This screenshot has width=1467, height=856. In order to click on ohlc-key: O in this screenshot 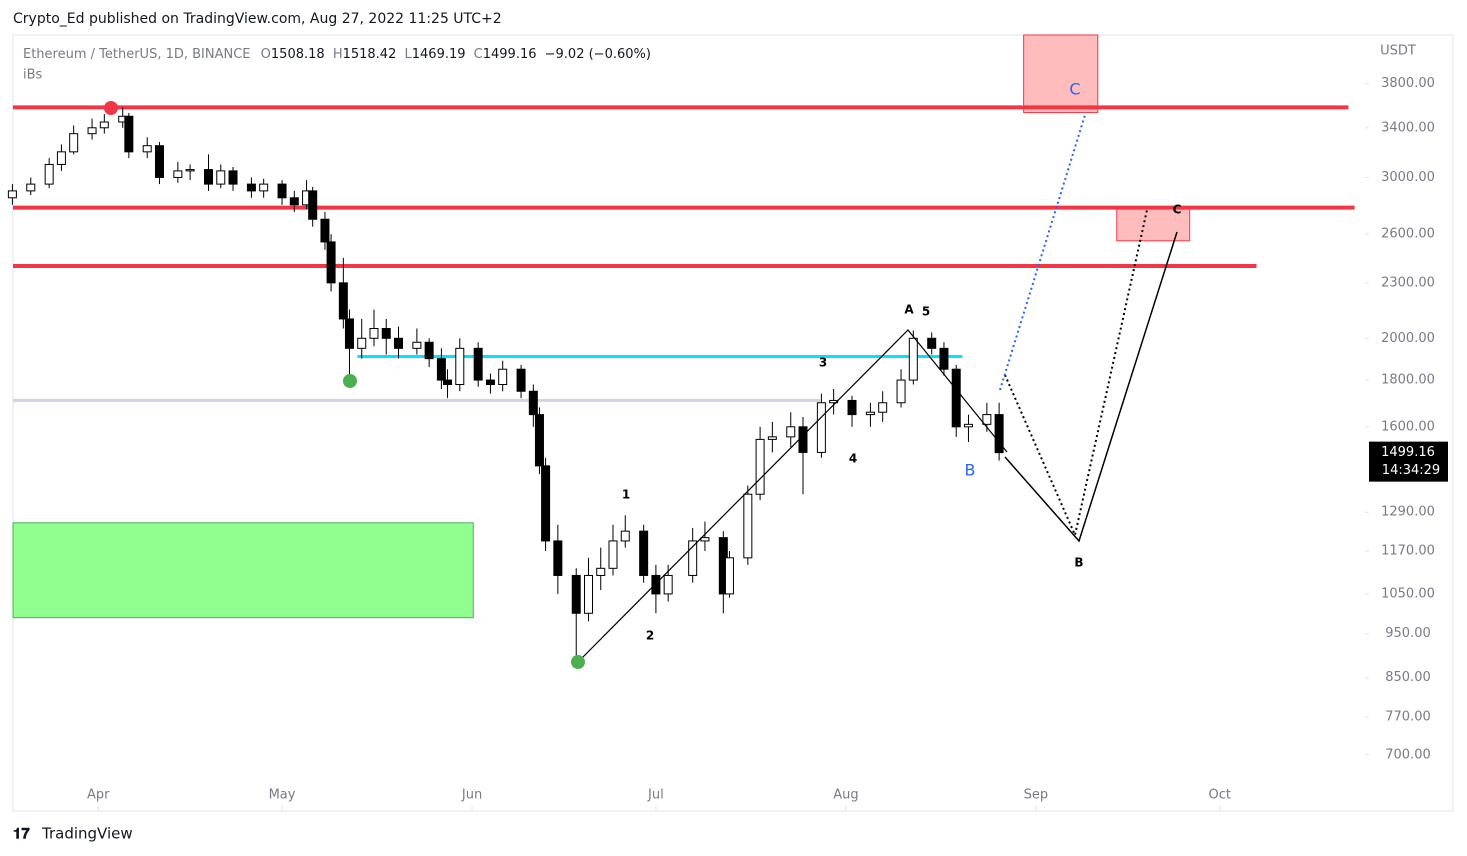, I will do `click(266, 54)`.